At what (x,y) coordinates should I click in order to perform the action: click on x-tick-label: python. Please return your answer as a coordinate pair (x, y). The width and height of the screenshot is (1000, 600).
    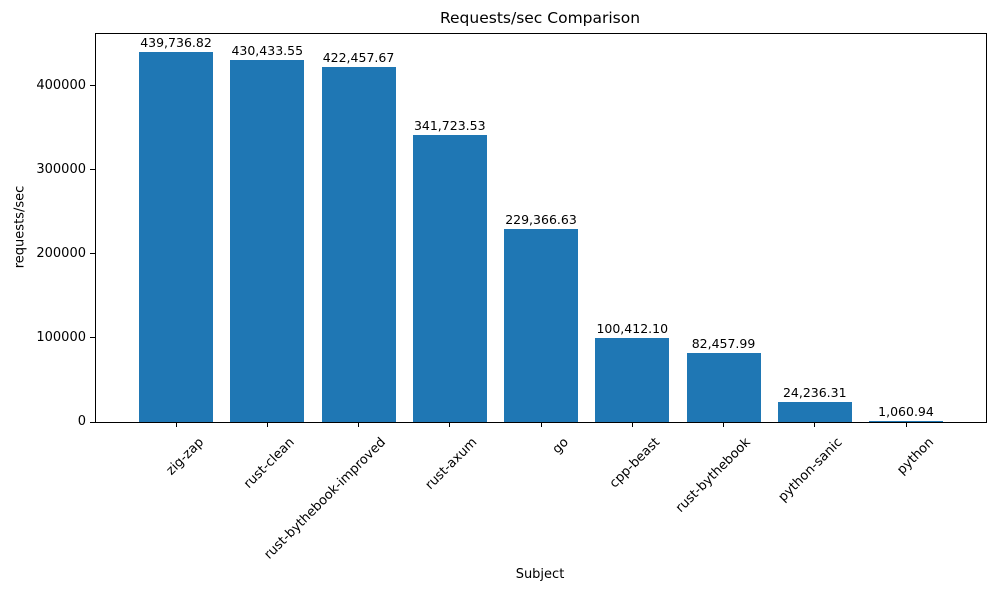
    Looking at the image, I should click on (915, 456).